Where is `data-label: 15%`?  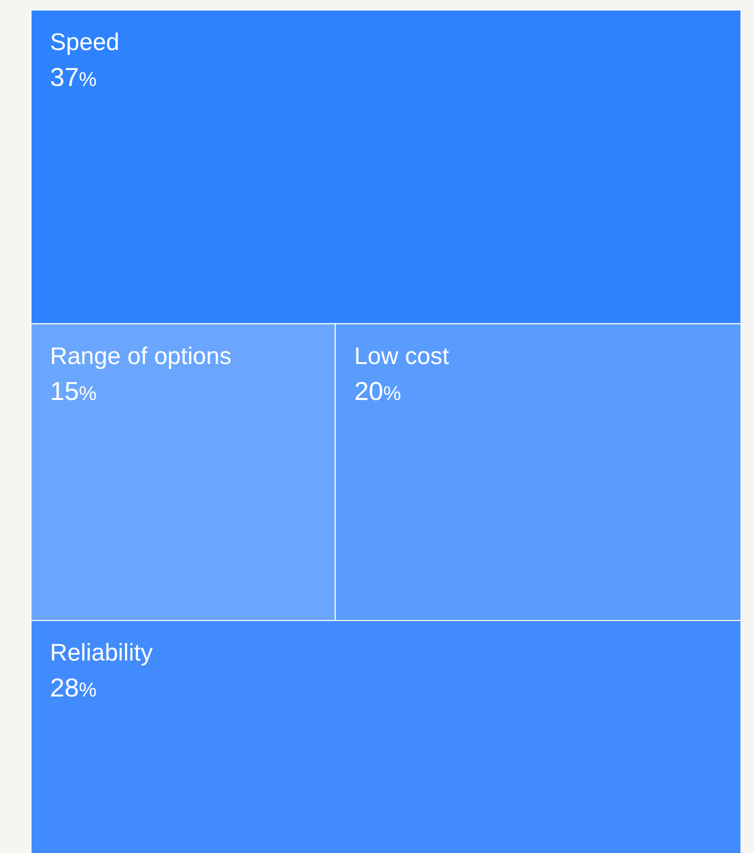 data-label: 15% is located at coordinates (73, 391).